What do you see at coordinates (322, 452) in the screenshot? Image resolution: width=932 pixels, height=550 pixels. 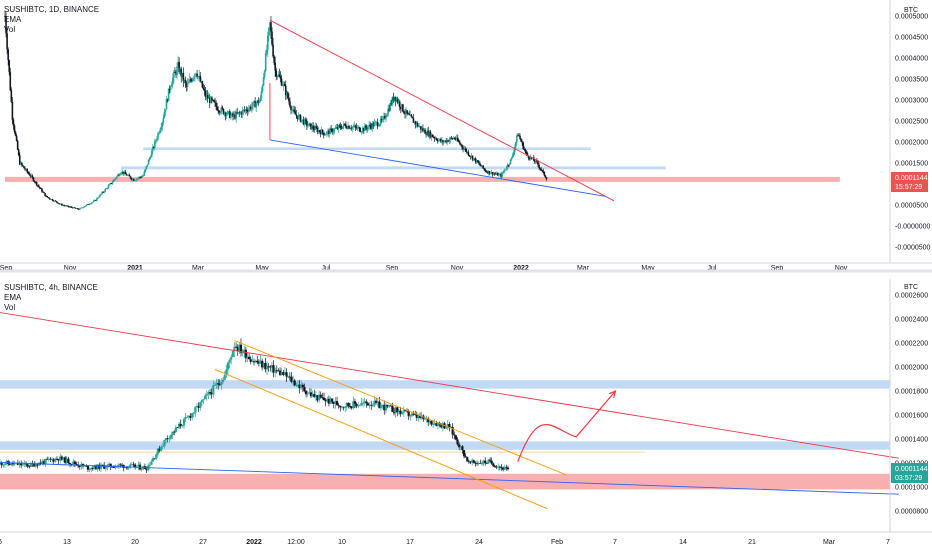 I see `4h-zone-3` at bounding box center [322, 452].